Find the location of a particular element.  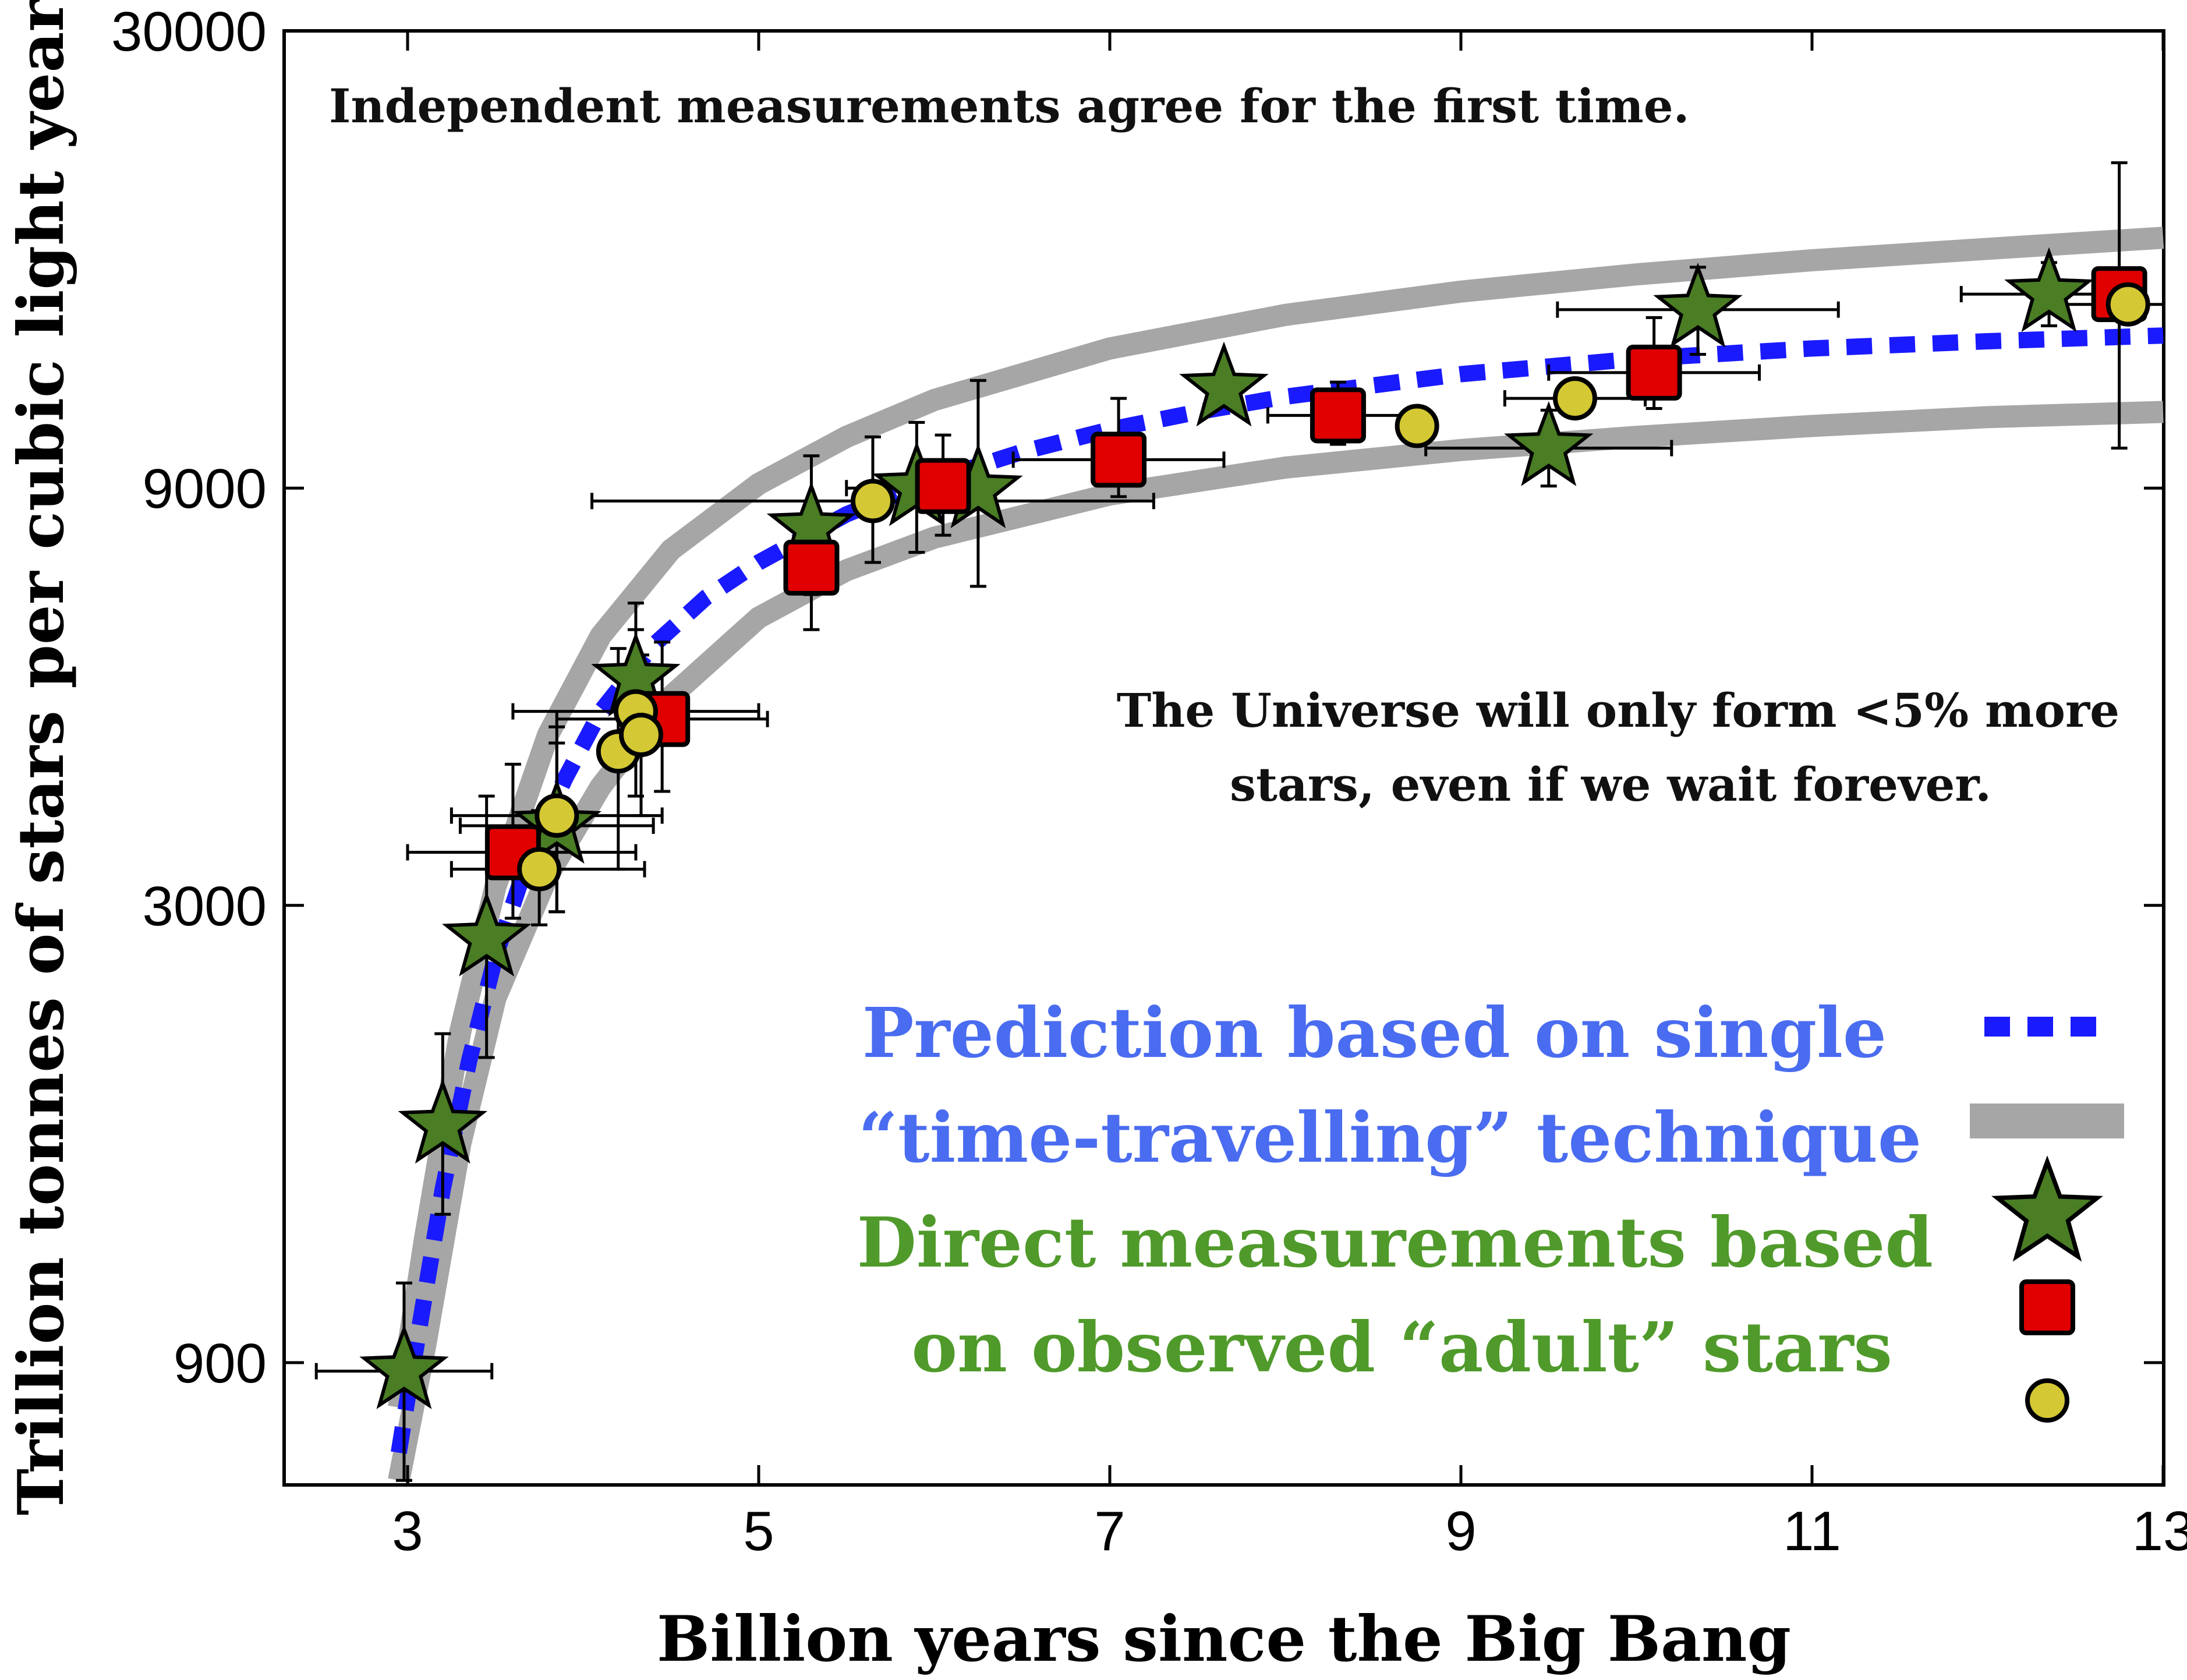

legend-square-icon is located at coordinates (2047, 1307).